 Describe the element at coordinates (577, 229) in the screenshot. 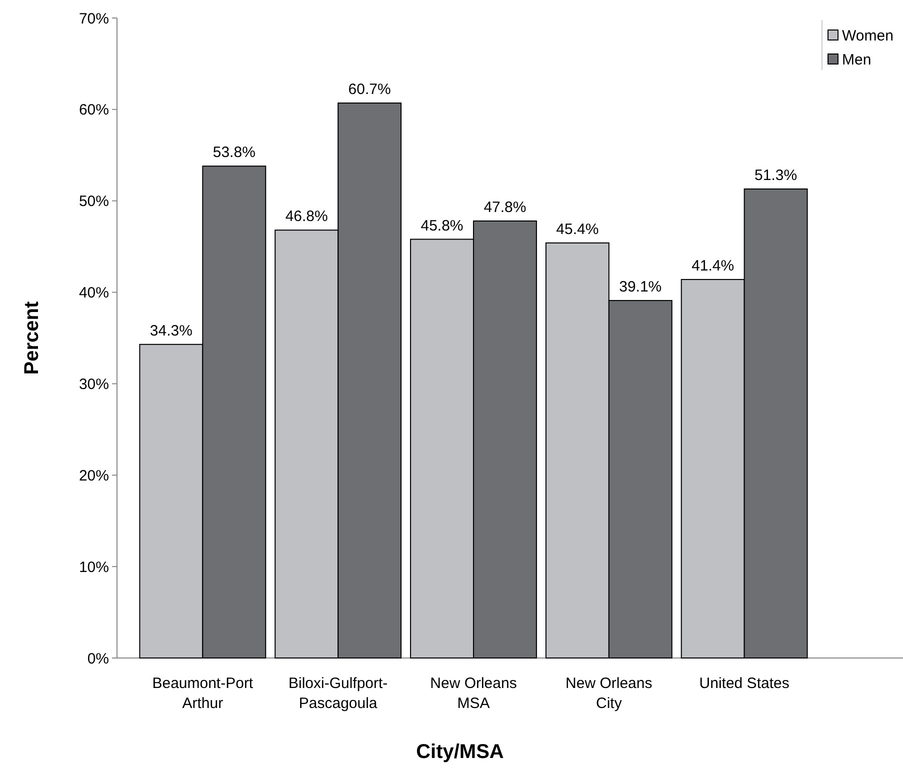

I see `data-label: 45.4%` at that location.